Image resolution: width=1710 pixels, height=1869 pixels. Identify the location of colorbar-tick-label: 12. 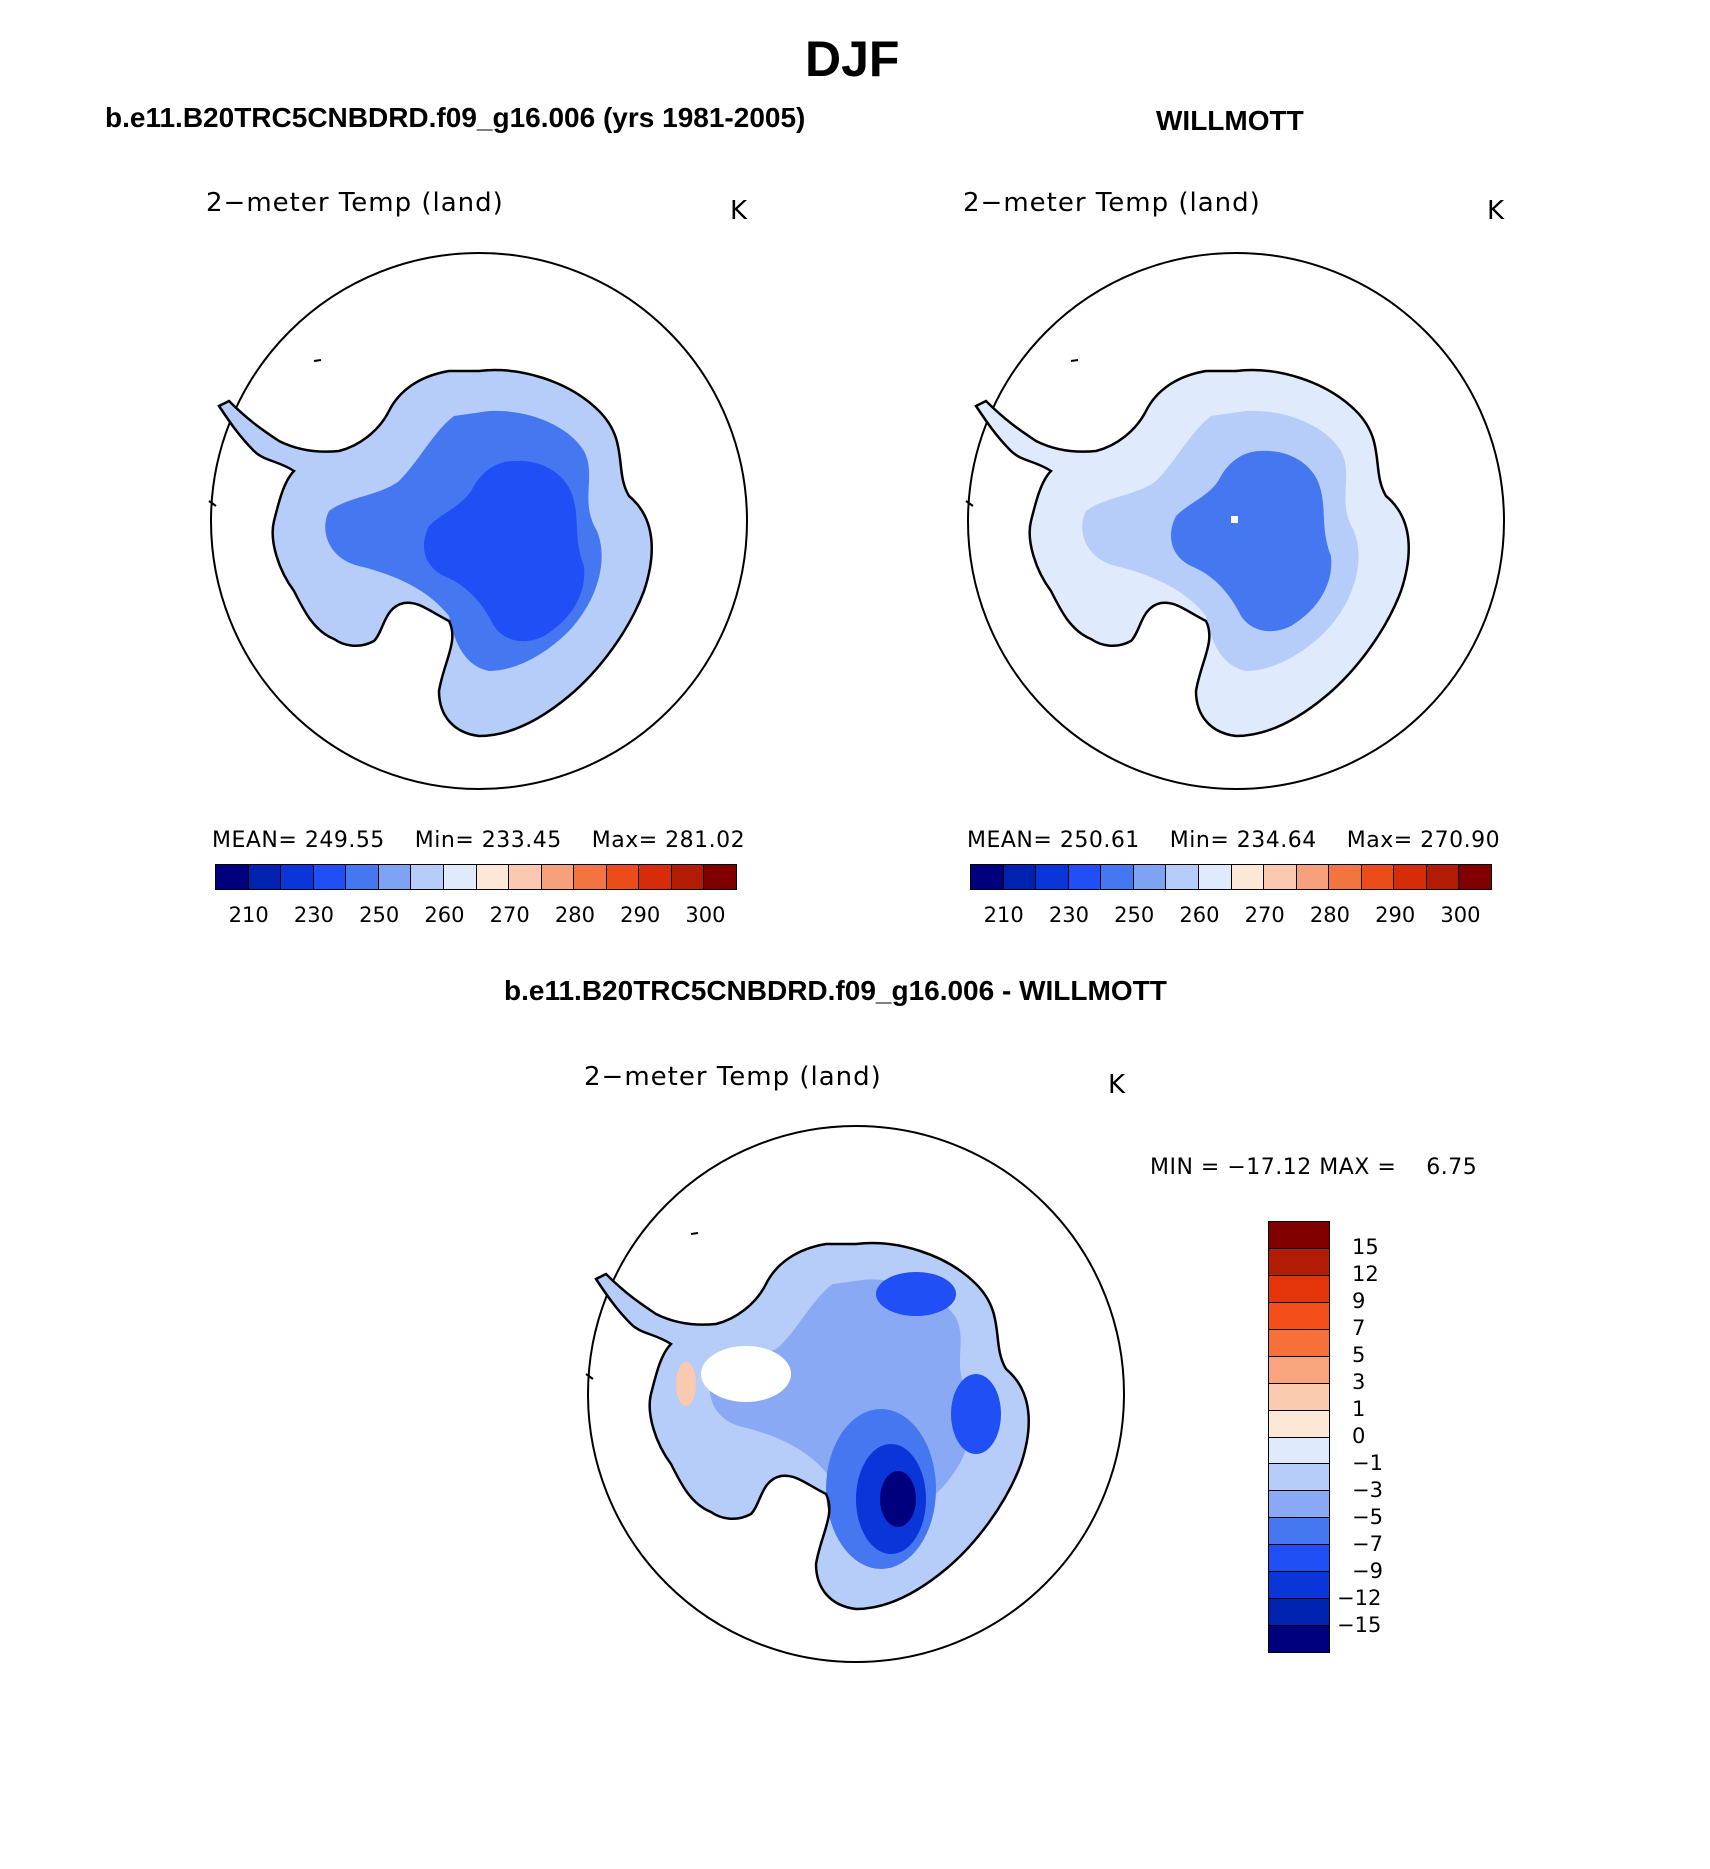
(1365, 1274).